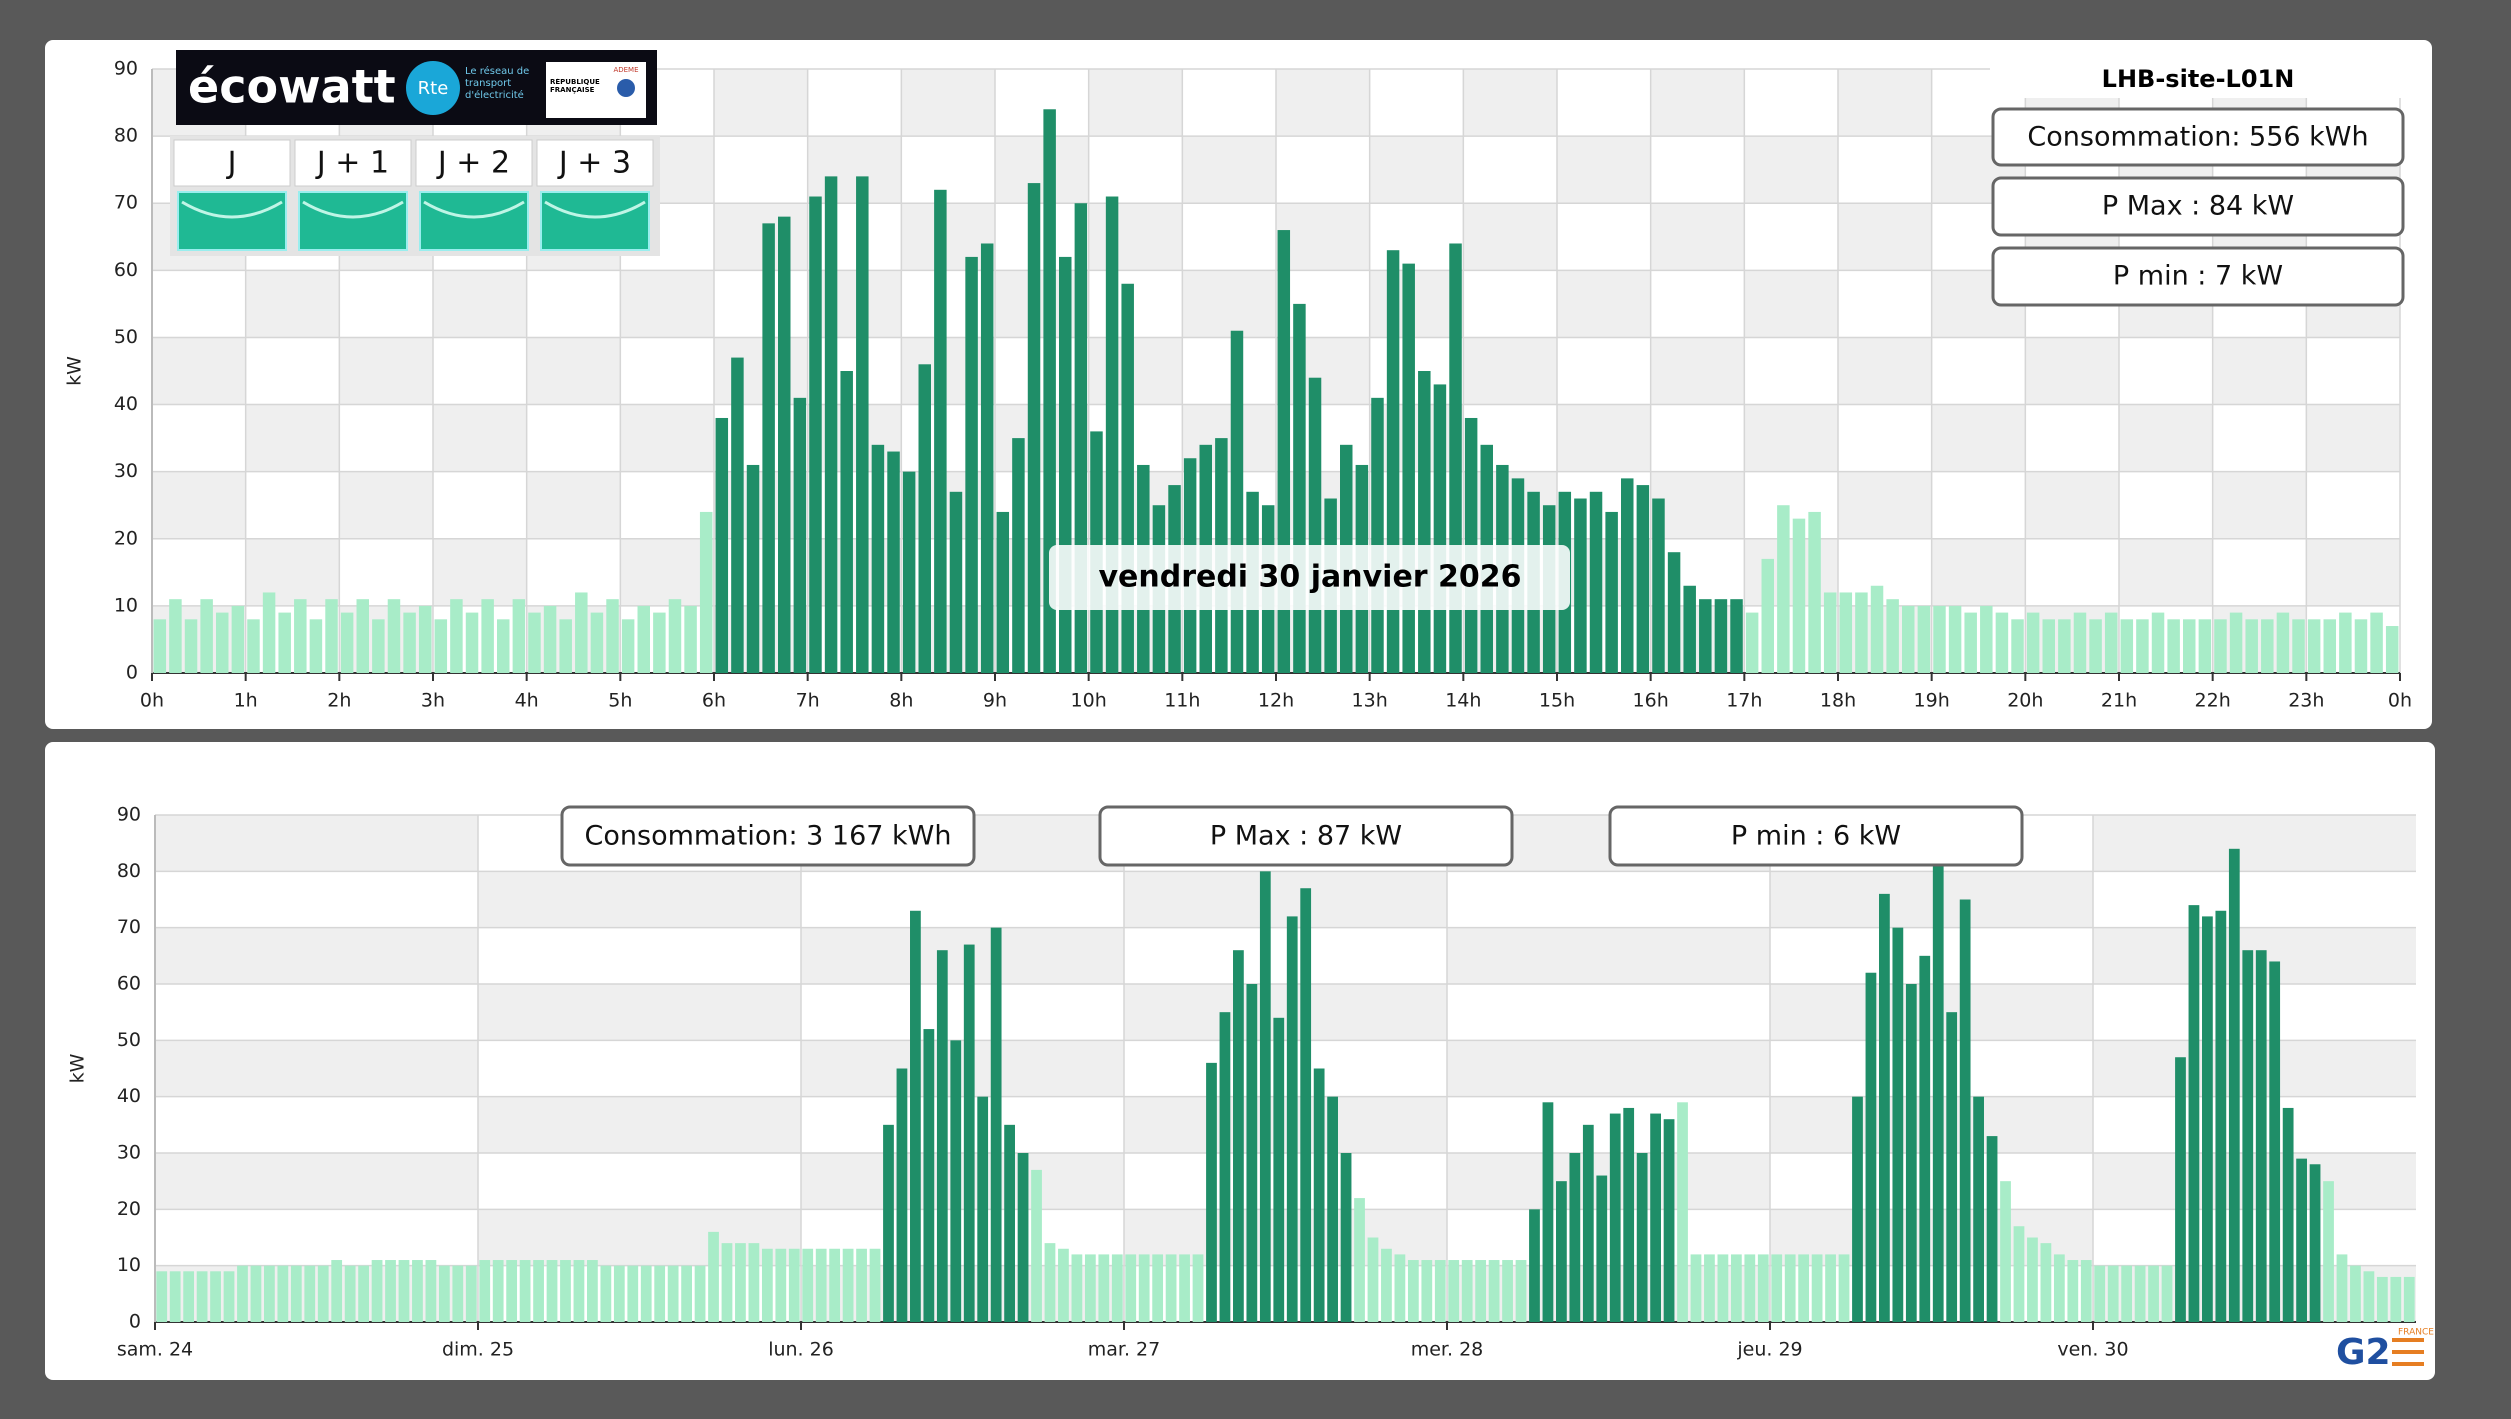 Image resolution: width=2511 pixels, height=1419 pixels. Describe the element at coordinates (801, 1350) in the screenshot. I see `x-tick-label: lun. 26` at that location.